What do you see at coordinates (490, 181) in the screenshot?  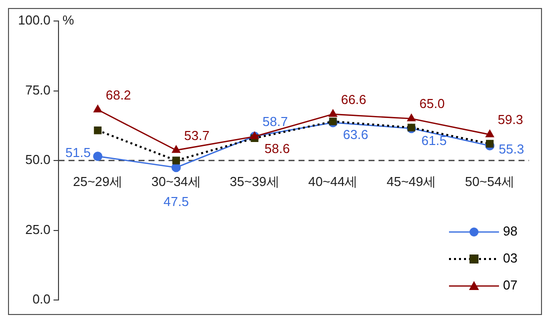 I see `x-tick-label: 50~54세` at bounding box center [490, 181].